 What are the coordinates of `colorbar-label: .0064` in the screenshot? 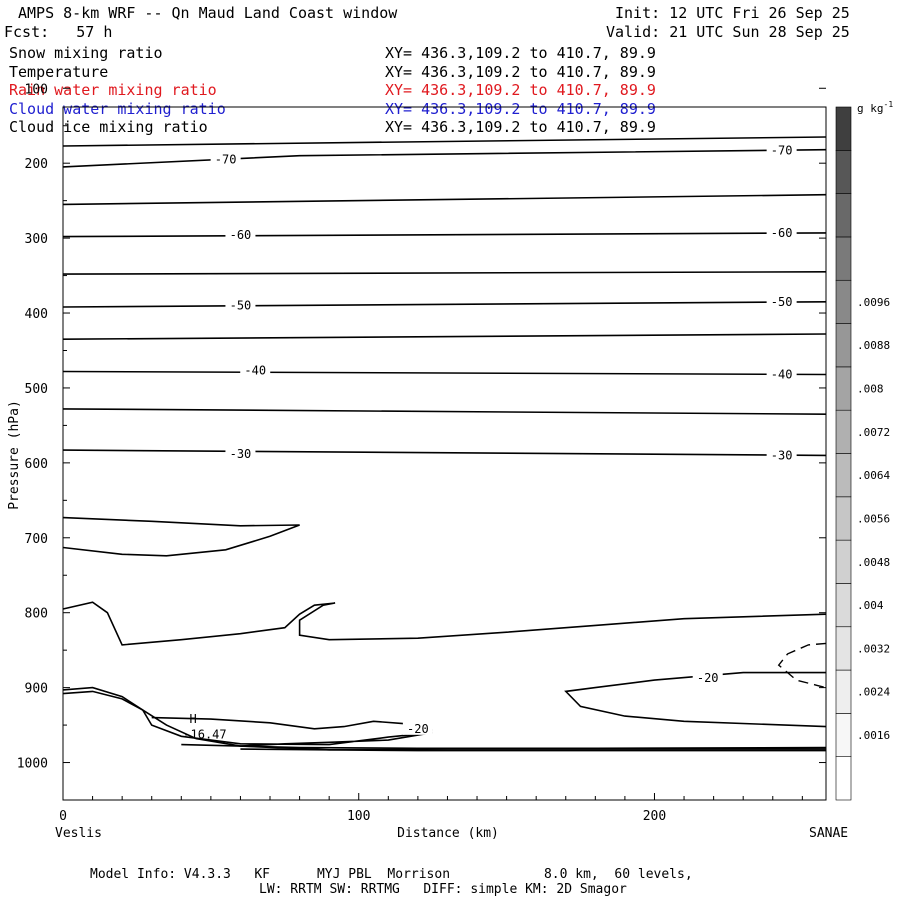 It's located at (873, 475).